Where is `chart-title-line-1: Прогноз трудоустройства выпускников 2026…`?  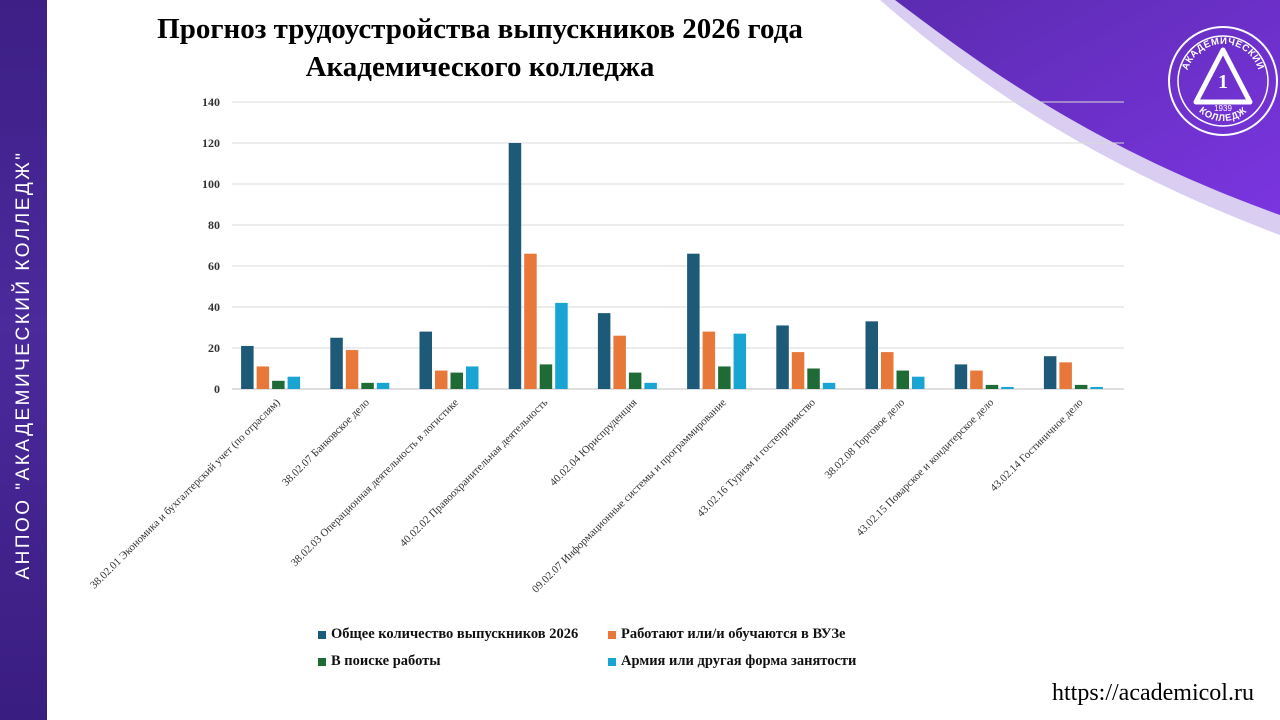
chart-title-line-1: Прогноз трудоустройства выпускников 2026… is located at coordinates (480, 29).